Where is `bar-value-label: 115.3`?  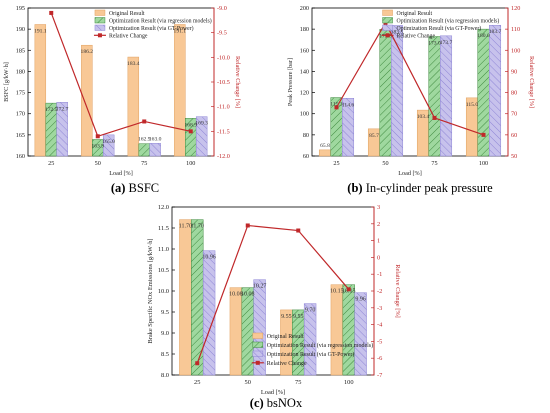 bar-value-label: 115.3 is located at coordinates (336, 105).